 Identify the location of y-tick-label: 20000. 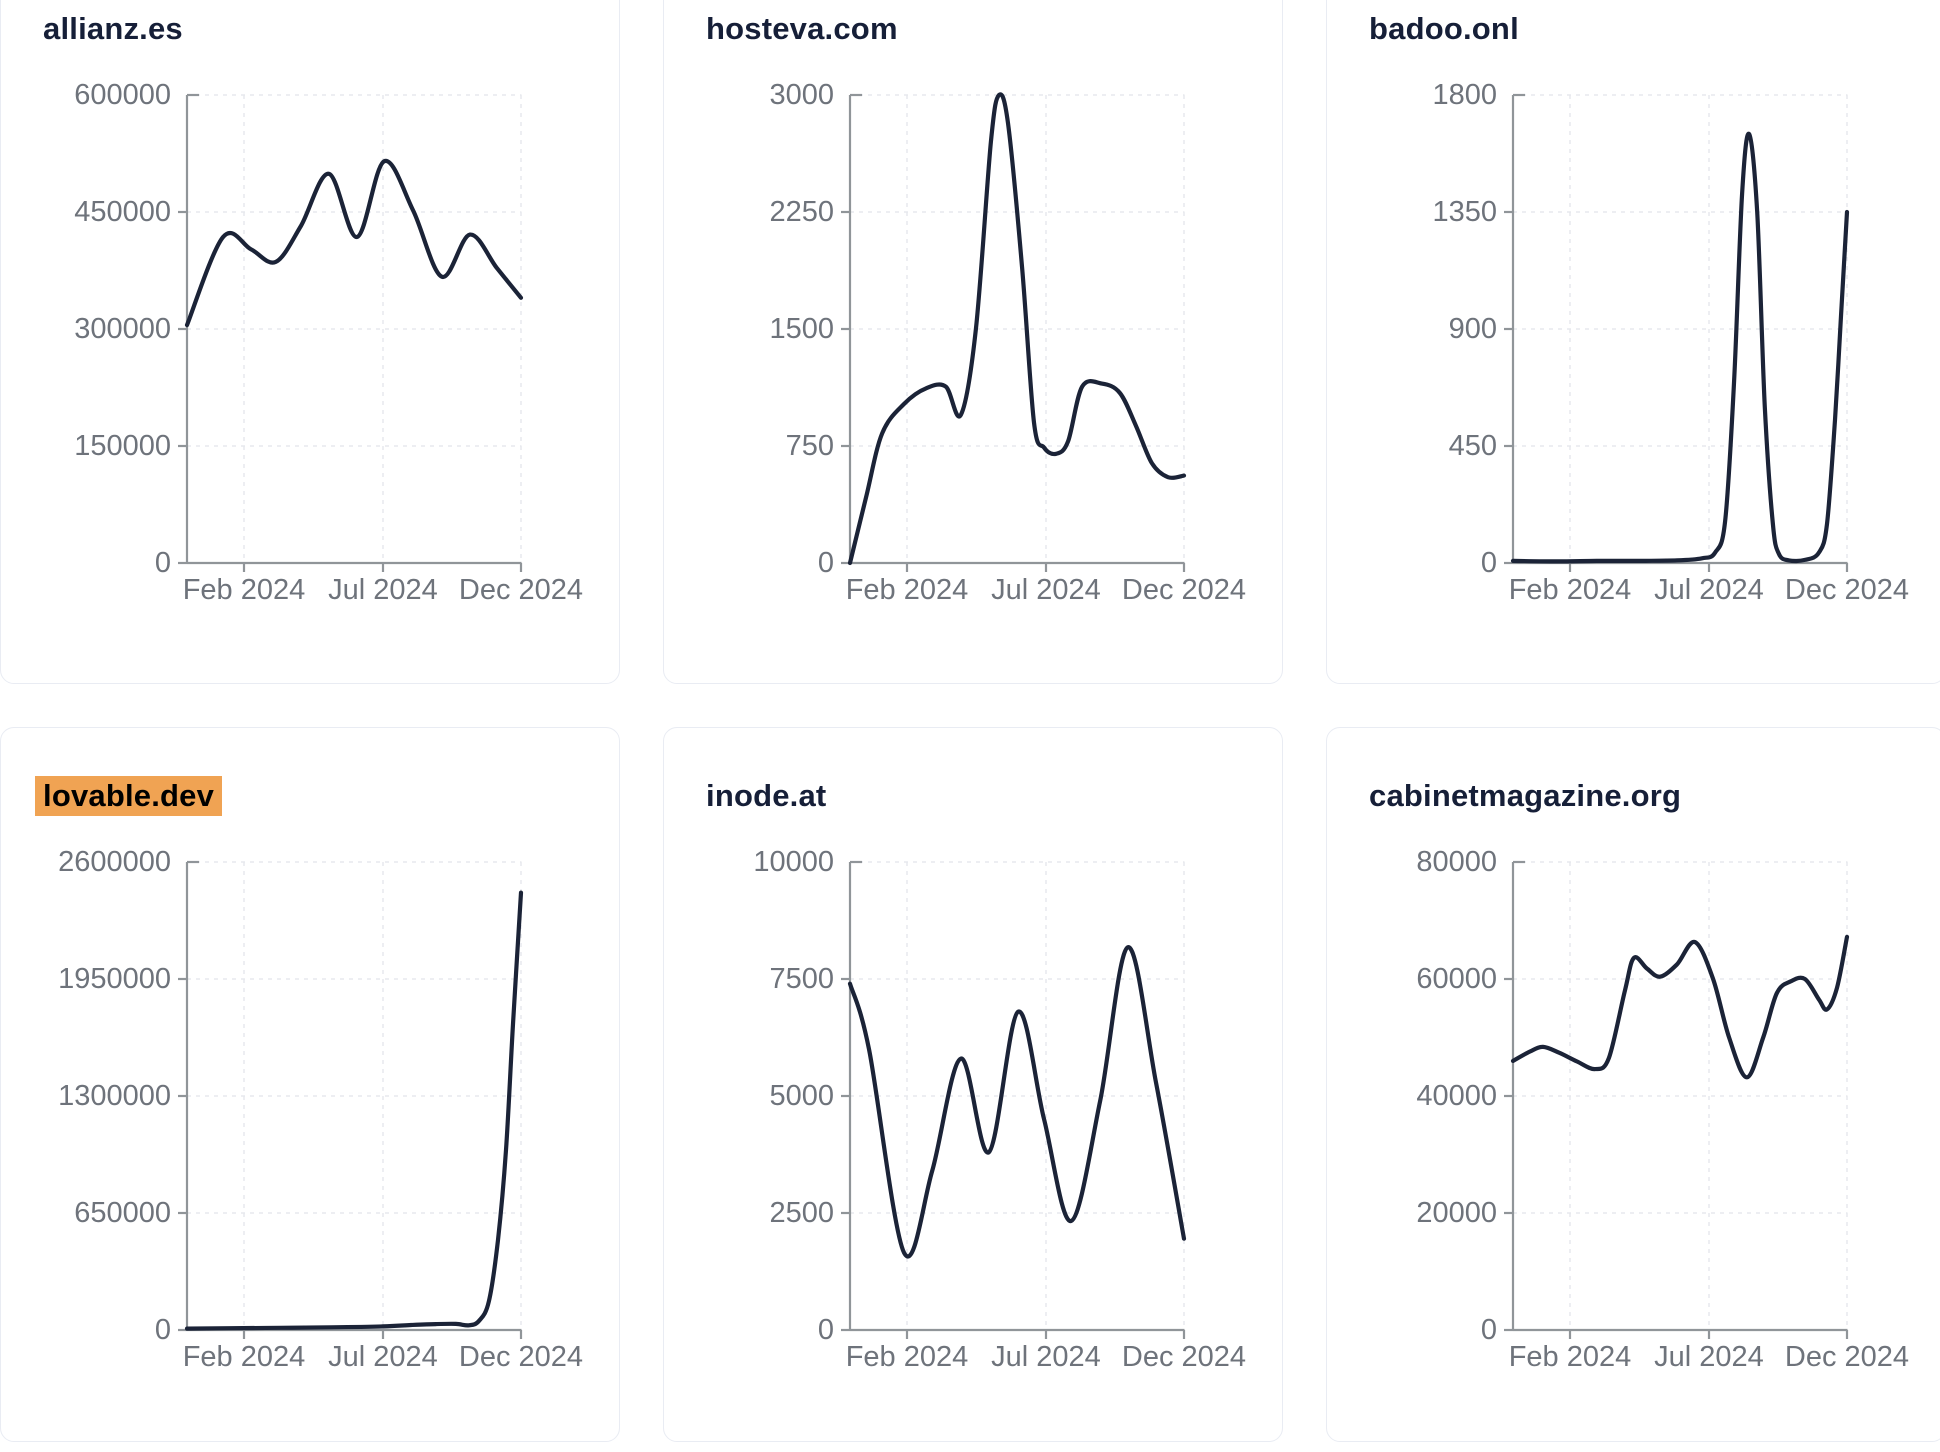
(1456, 1213).